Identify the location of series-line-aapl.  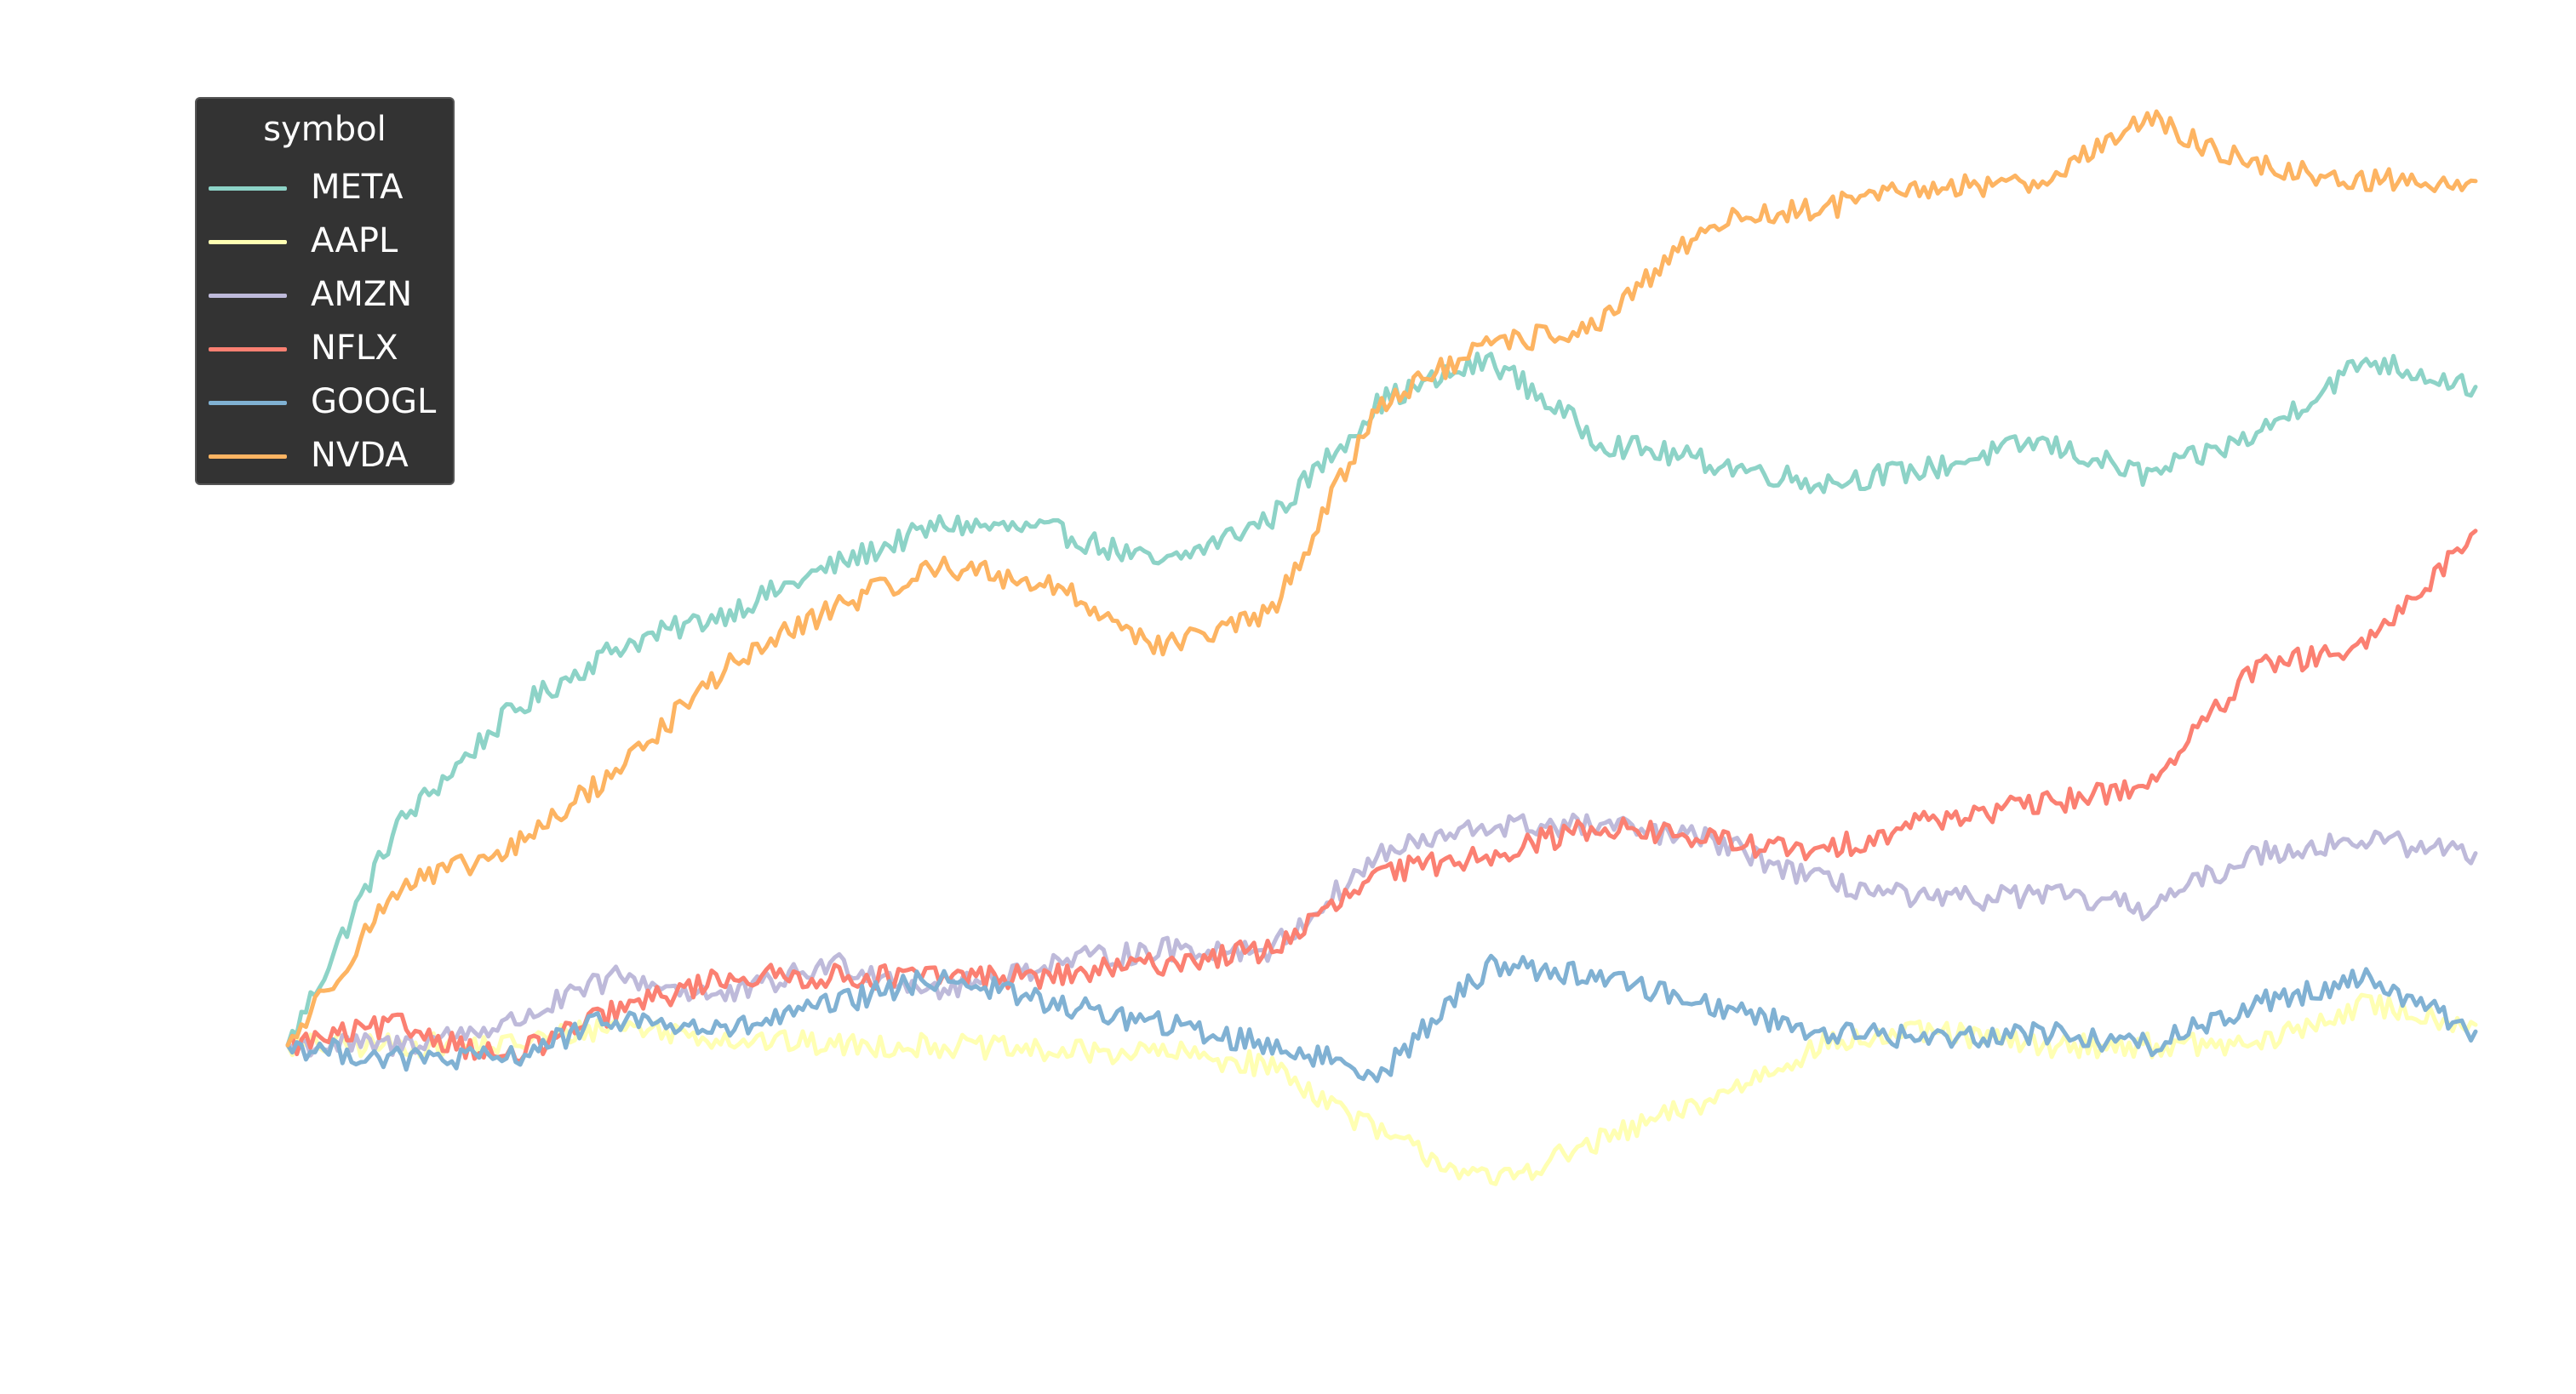
(1381, 1089).